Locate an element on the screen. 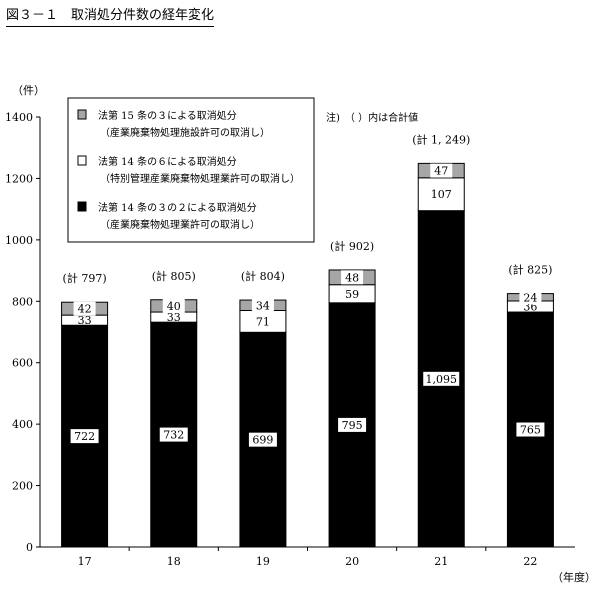 The height and width of the screenshot is (590, 600). y-tick-label: 1200 is located at coordinates (19, 178).